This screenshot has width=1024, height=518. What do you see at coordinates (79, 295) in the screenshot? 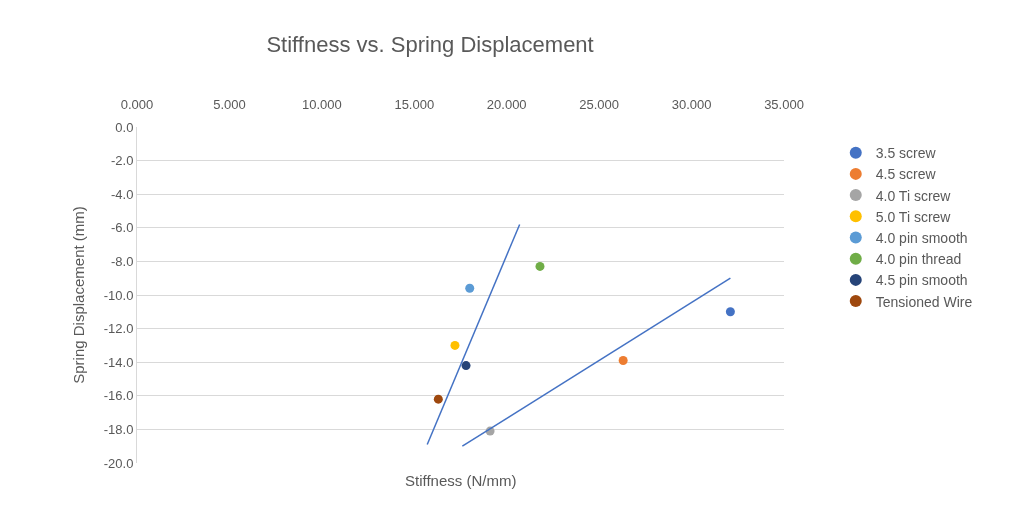
I see `y-axis-title: Spring Displacement (mm)` at bounding box center [79, 295].